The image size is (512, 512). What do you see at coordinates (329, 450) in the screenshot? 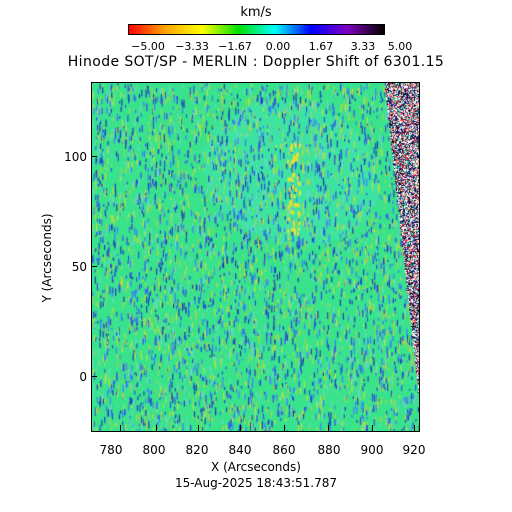
I see `x-tick-label: 880` at bounding box center [329, 450].